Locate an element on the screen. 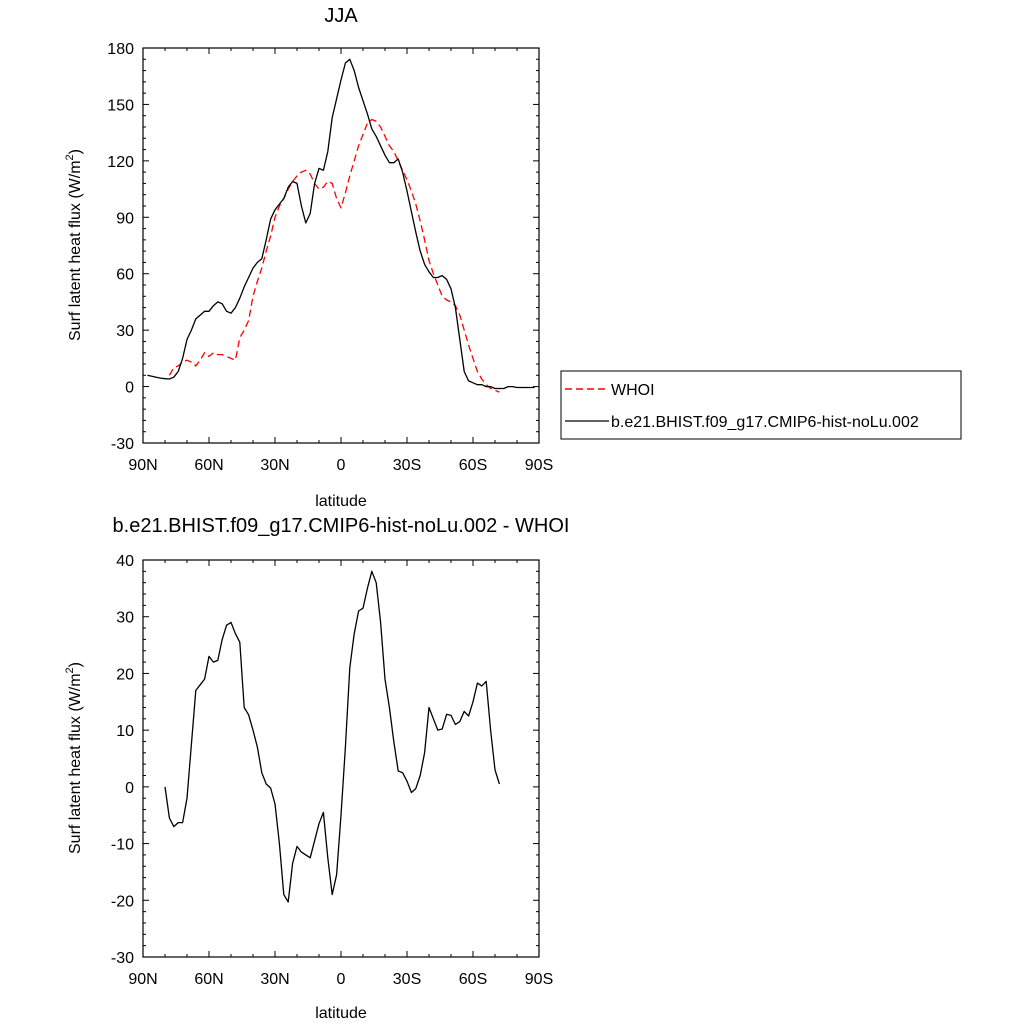 The image size is (1024, 1029). y-tick-label: -20 is located at coordinates (122, 901).